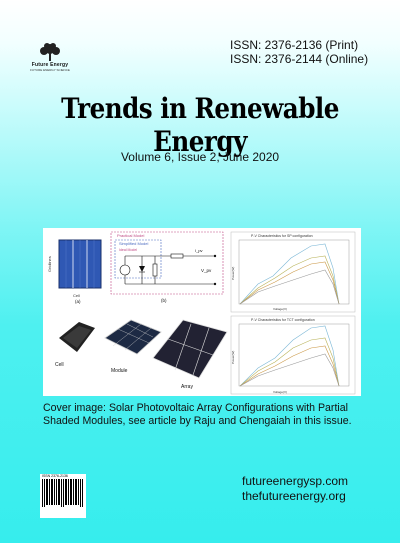 Image resolution: width=400 pixels, height=543 pixels. Describe the element at coordinates (294, 45) in the screenshot. I see `issn-print: ISSN: 2376-2136 (Print)` at that location.